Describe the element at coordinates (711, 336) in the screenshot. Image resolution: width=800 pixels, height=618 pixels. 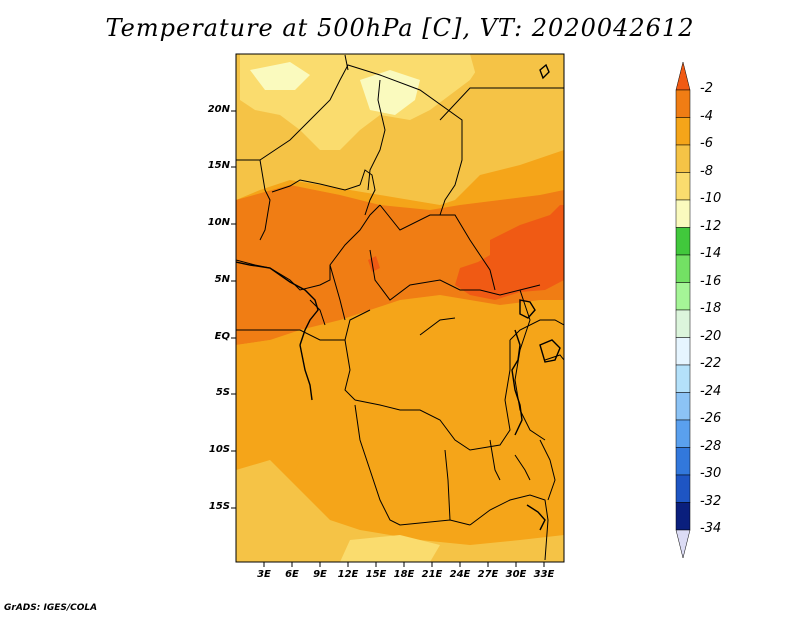
I see `colorbar-label: -20` at that location.